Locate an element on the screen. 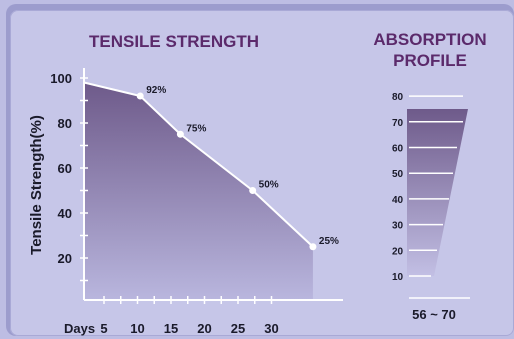 Image resolution: width=514 pixels, height=339 pixels. absorption-area is located at coordinates (437, 192).